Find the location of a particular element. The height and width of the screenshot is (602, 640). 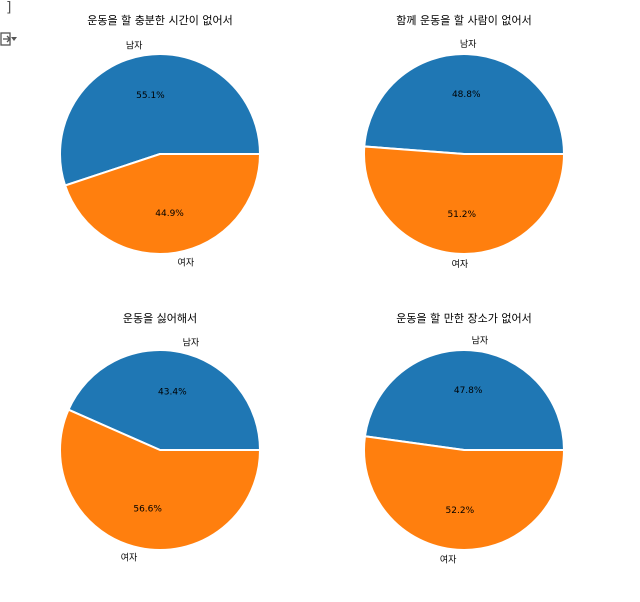

slice-percent-label: 56.6% is located at coordinates (147, 510).